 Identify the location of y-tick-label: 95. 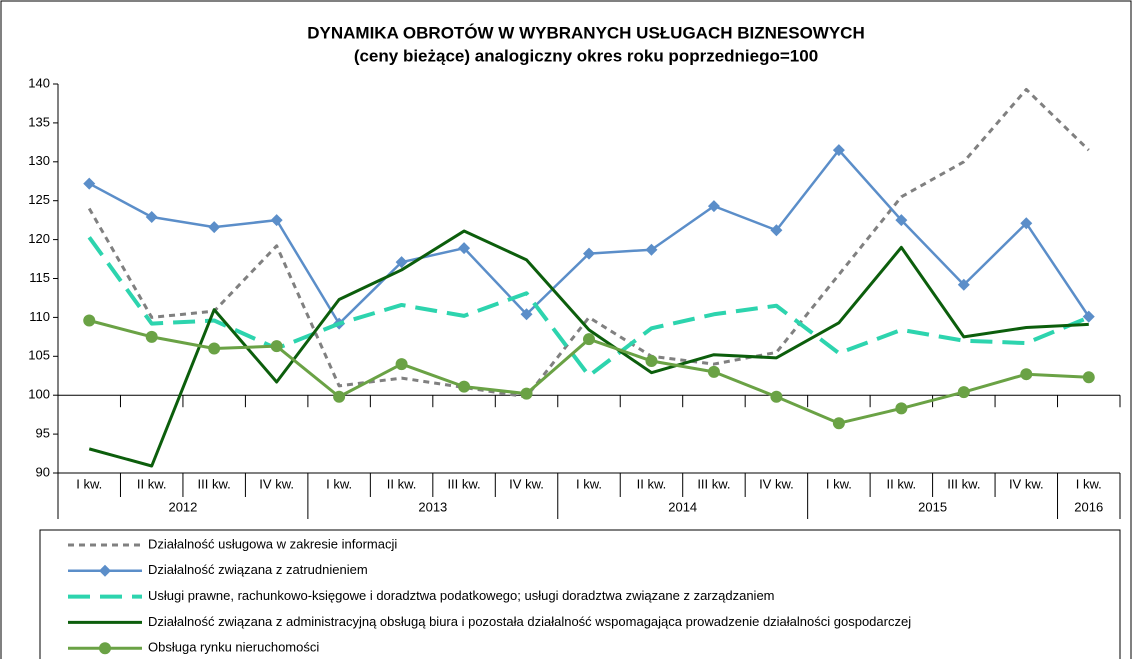
(43, 433).